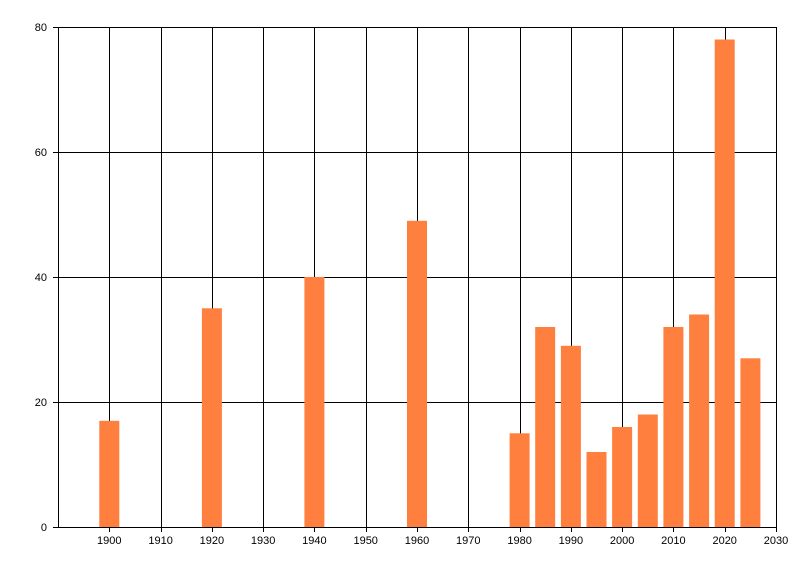 The width and height of the screenshot is (800, 576). I want to click on x-tick-label-1930: 1930, so click(263, 541).